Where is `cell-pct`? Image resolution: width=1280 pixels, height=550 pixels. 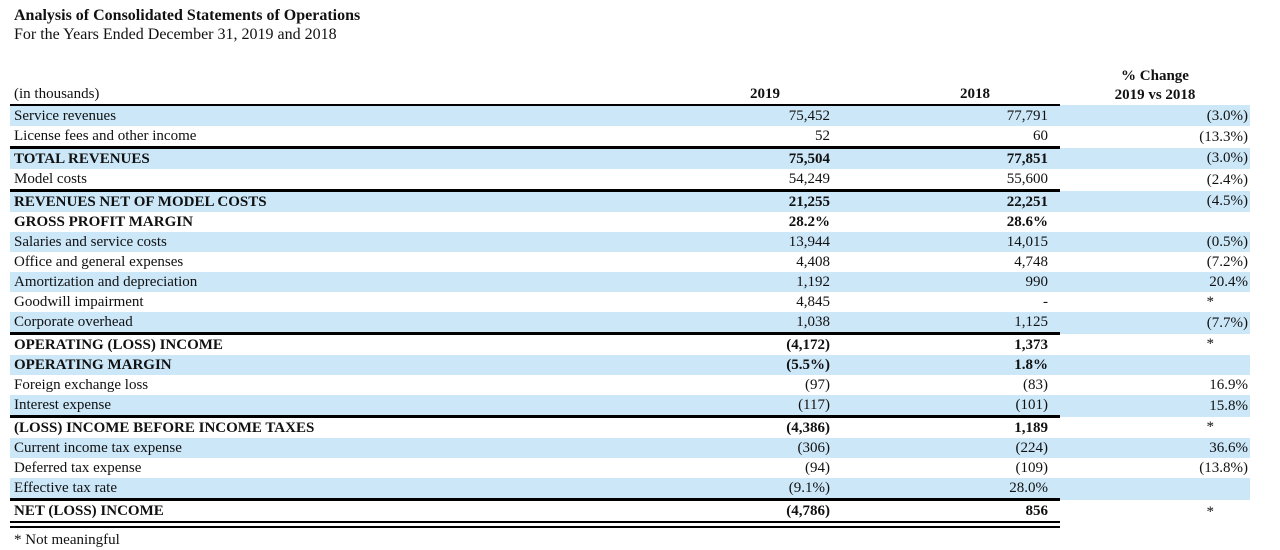 cell-pct is located at coordinates (1155, 222).